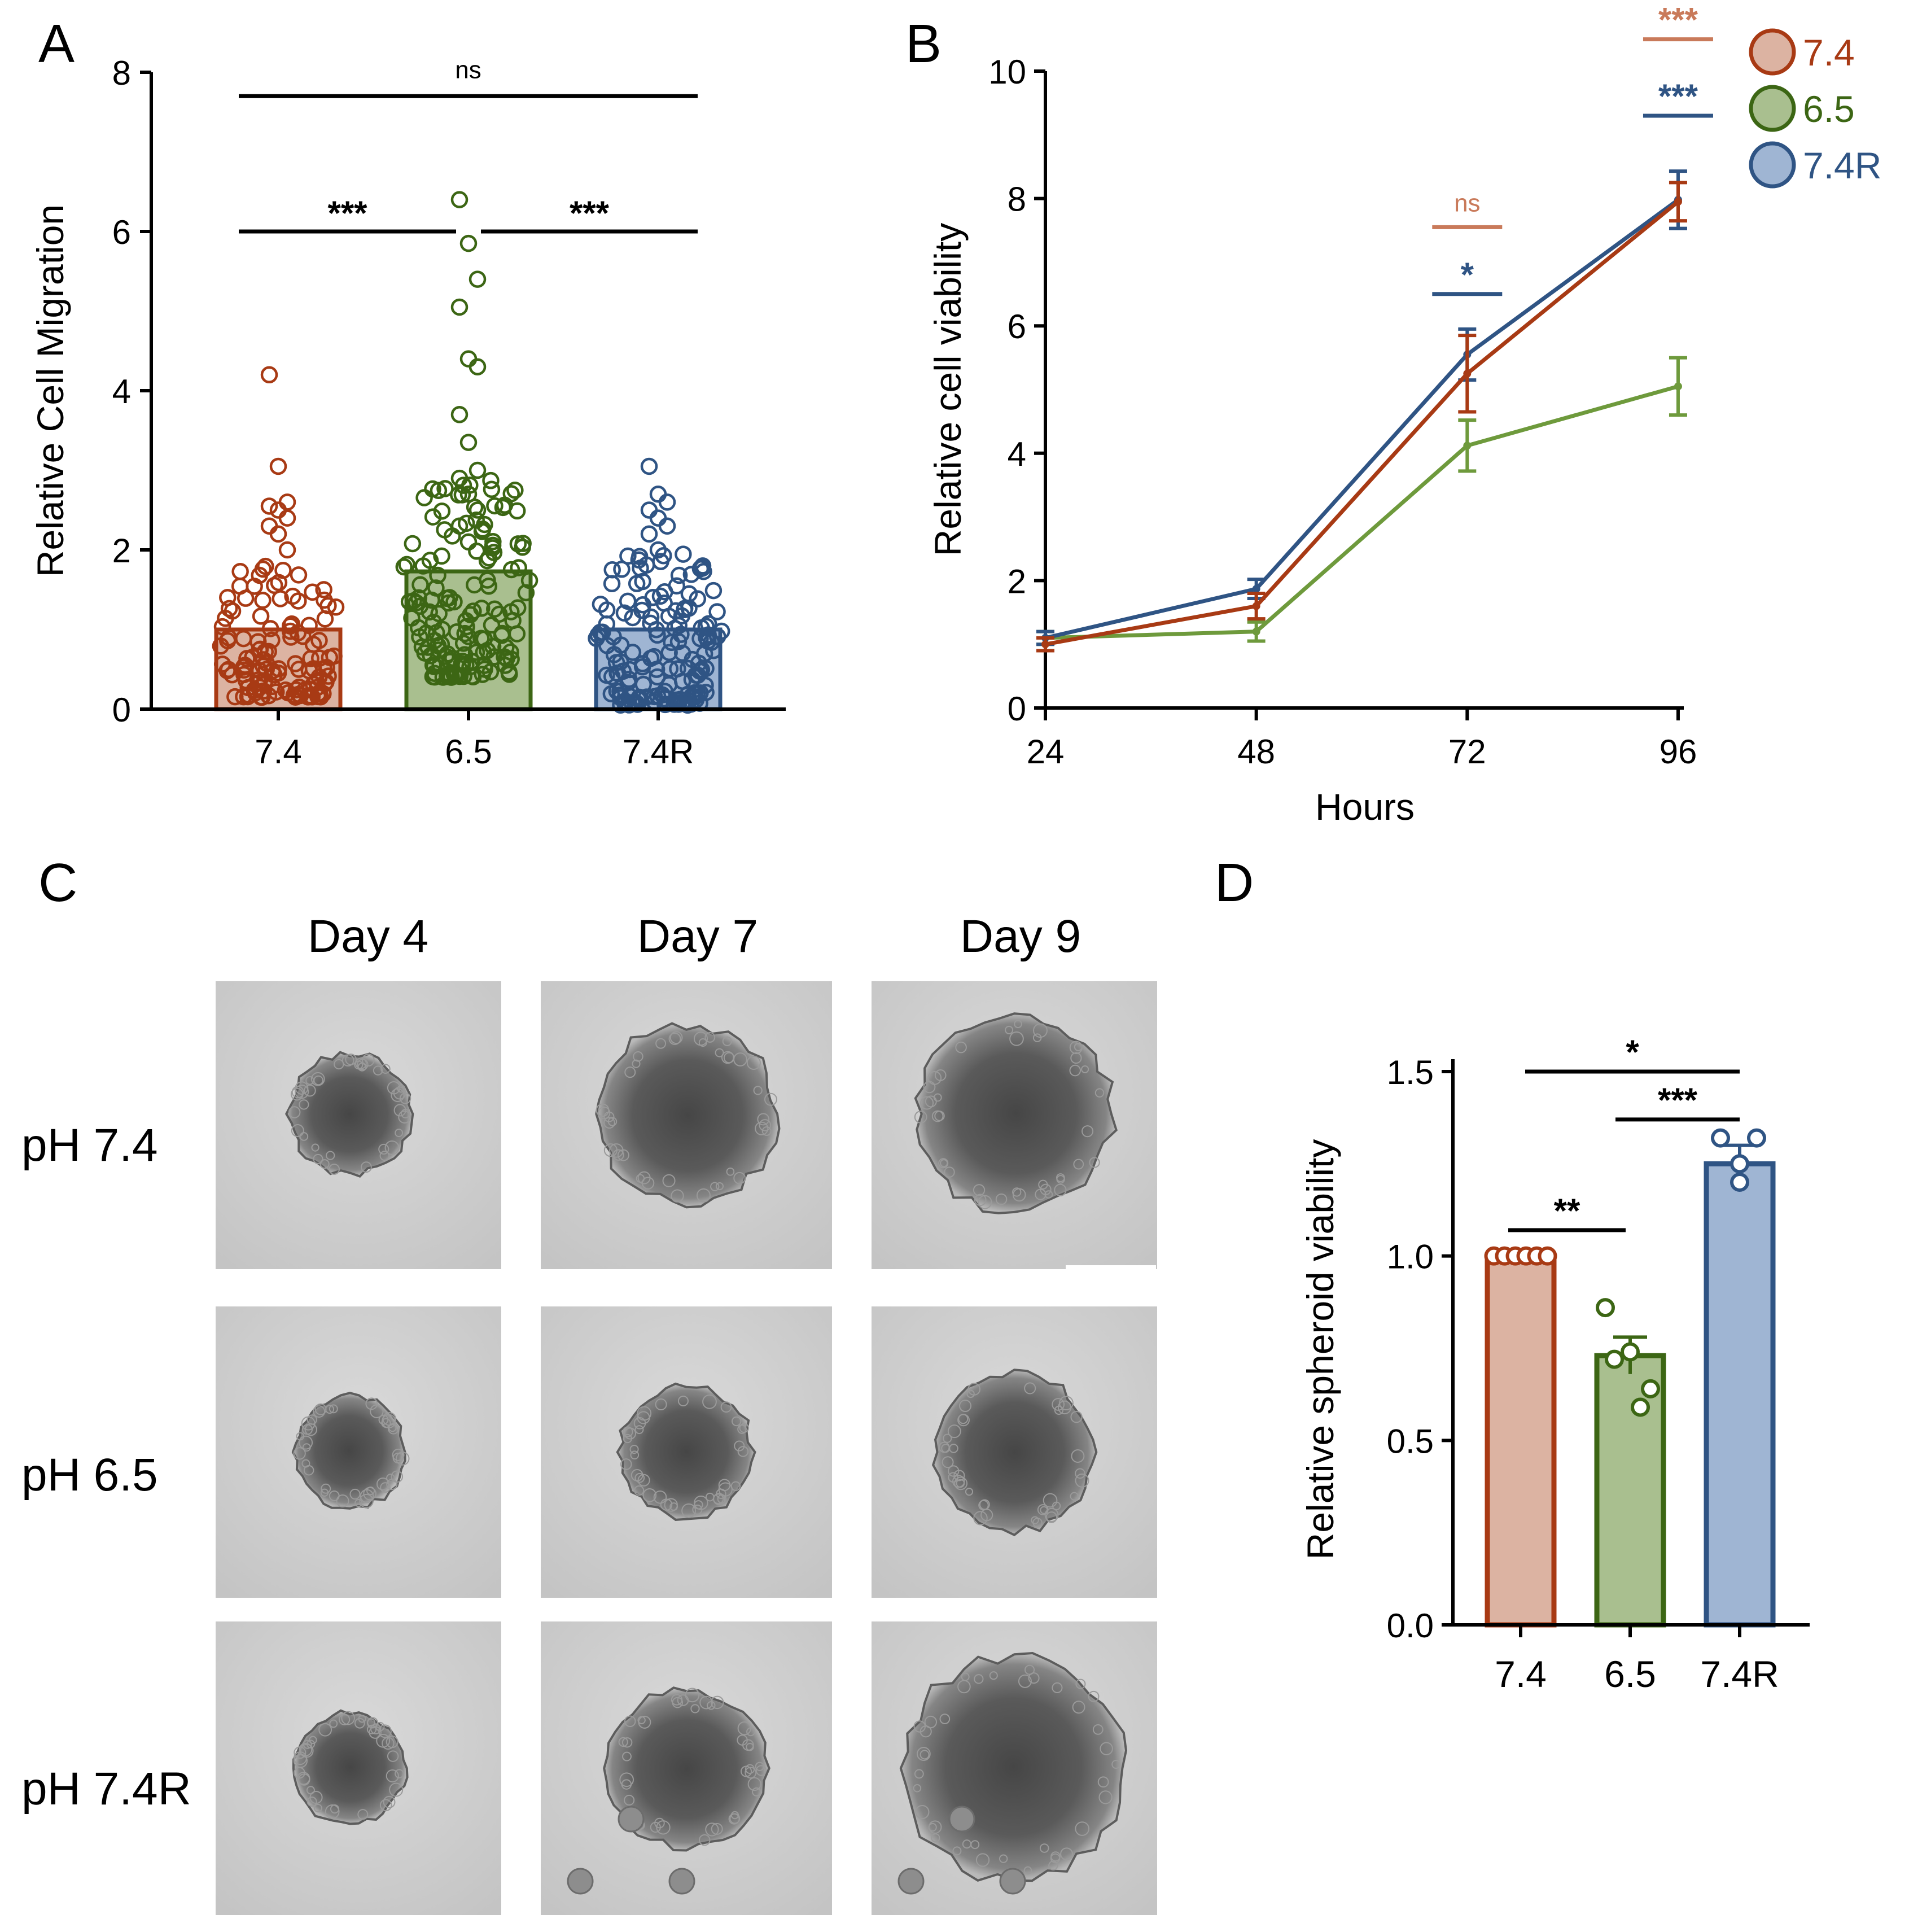 The width and height of the screenshot is (1909, 1932). I want to click on y-tick-label: 1.5, so click(1410, 1072).